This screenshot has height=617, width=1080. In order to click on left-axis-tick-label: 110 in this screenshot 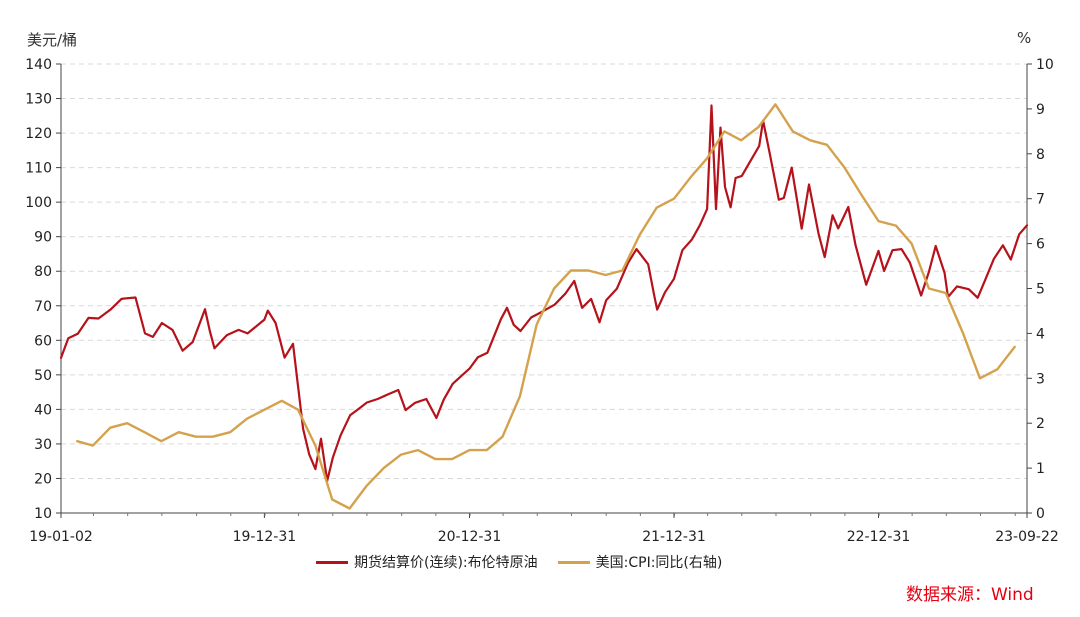, I will do `click(38, 169)`.